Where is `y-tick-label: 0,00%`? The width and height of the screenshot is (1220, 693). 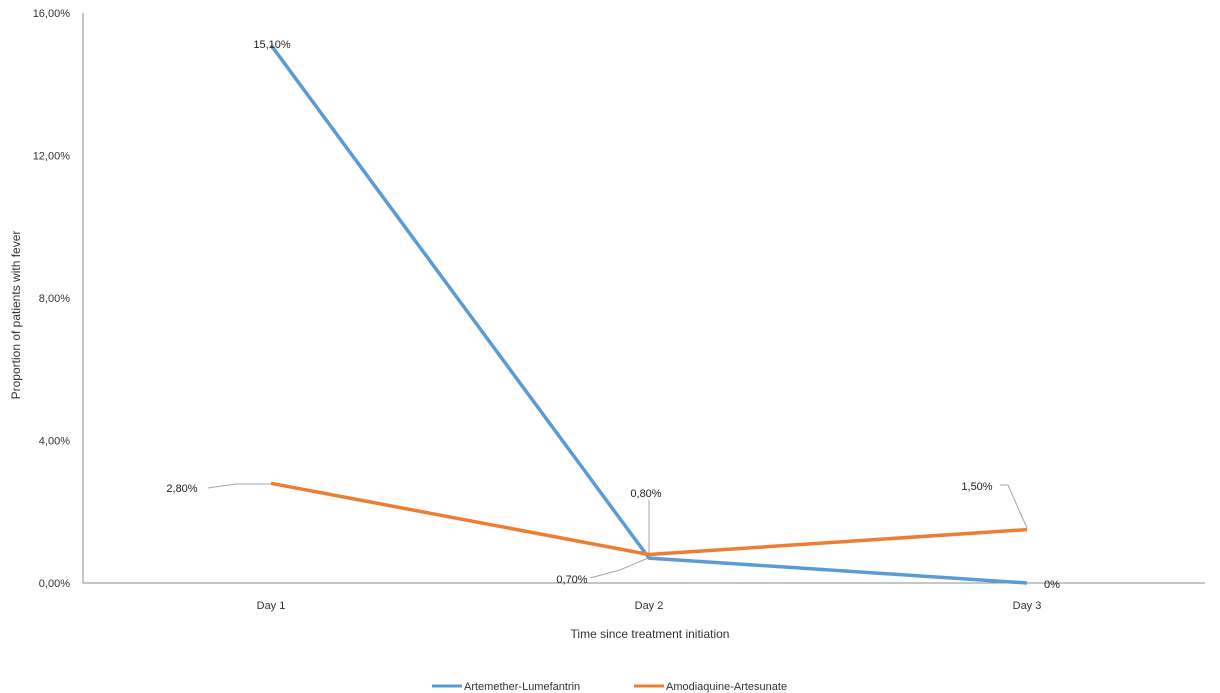 y-tick-label: 0,00% is located at coordinates (54, 584).